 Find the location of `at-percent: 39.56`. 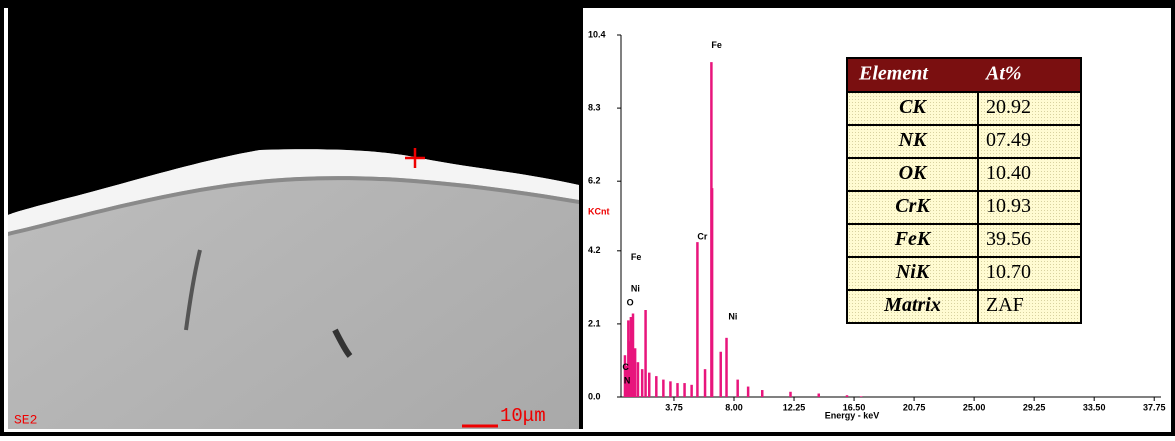

at-percent: 39.56 is located at coordinates (1008, 239).